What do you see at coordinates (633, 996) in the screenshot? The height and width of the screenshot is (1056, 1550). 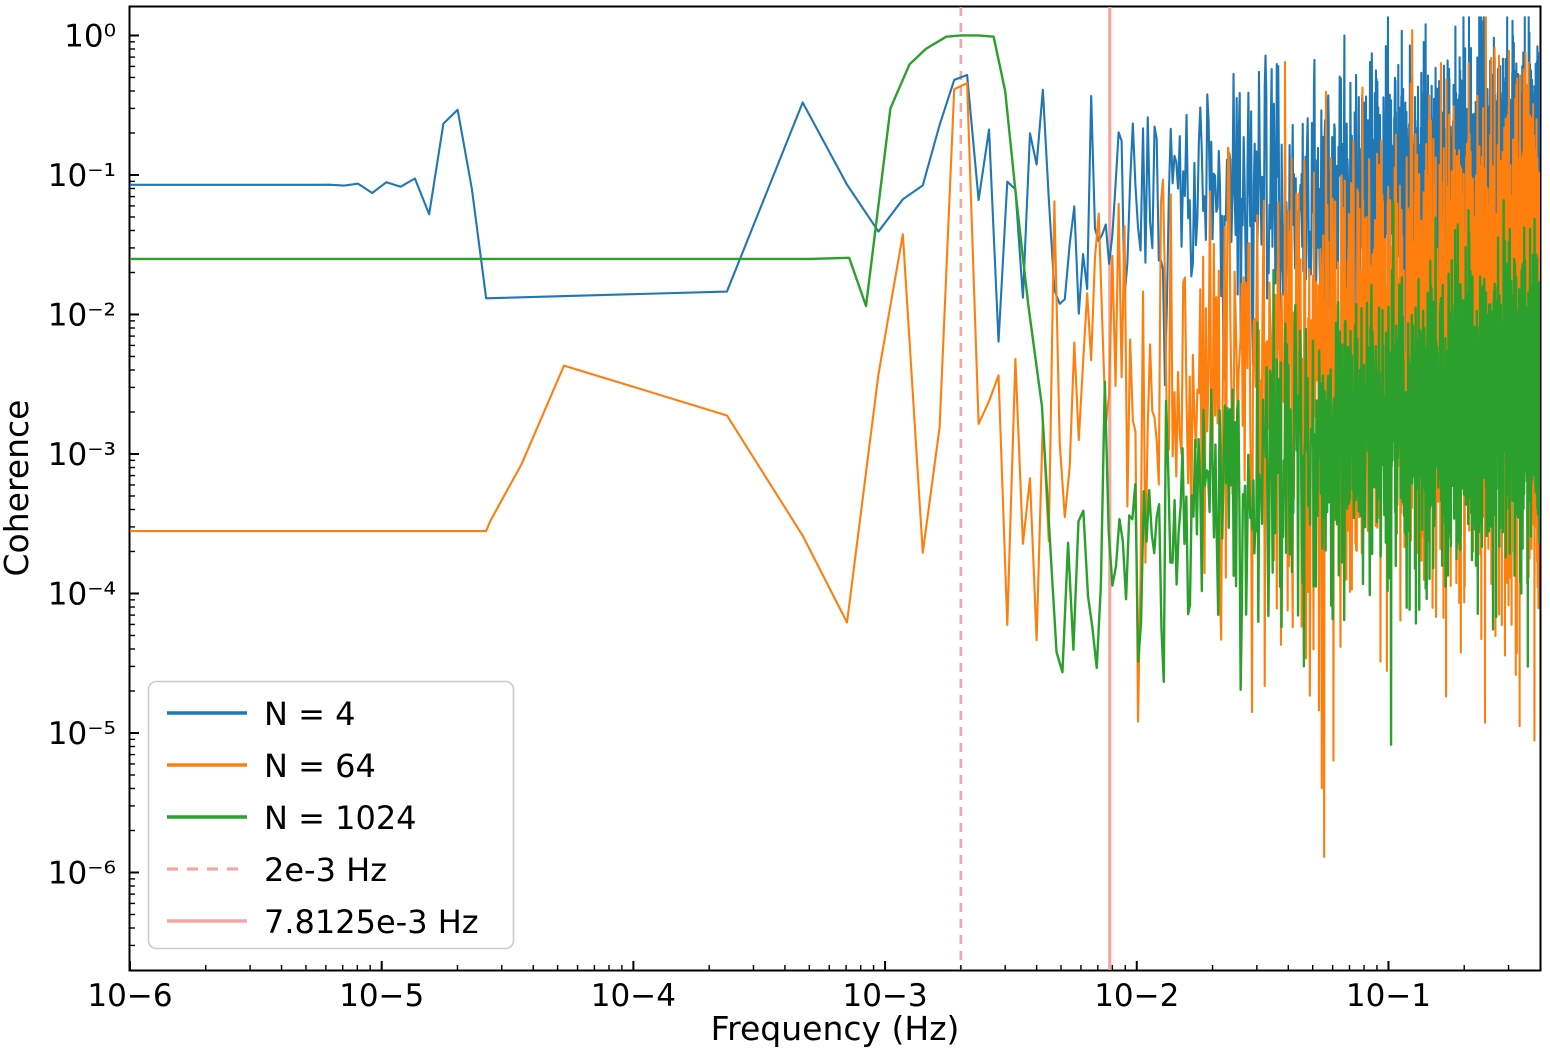 I see `x-tick-label: 10−4` at bounding box center [633, 996].